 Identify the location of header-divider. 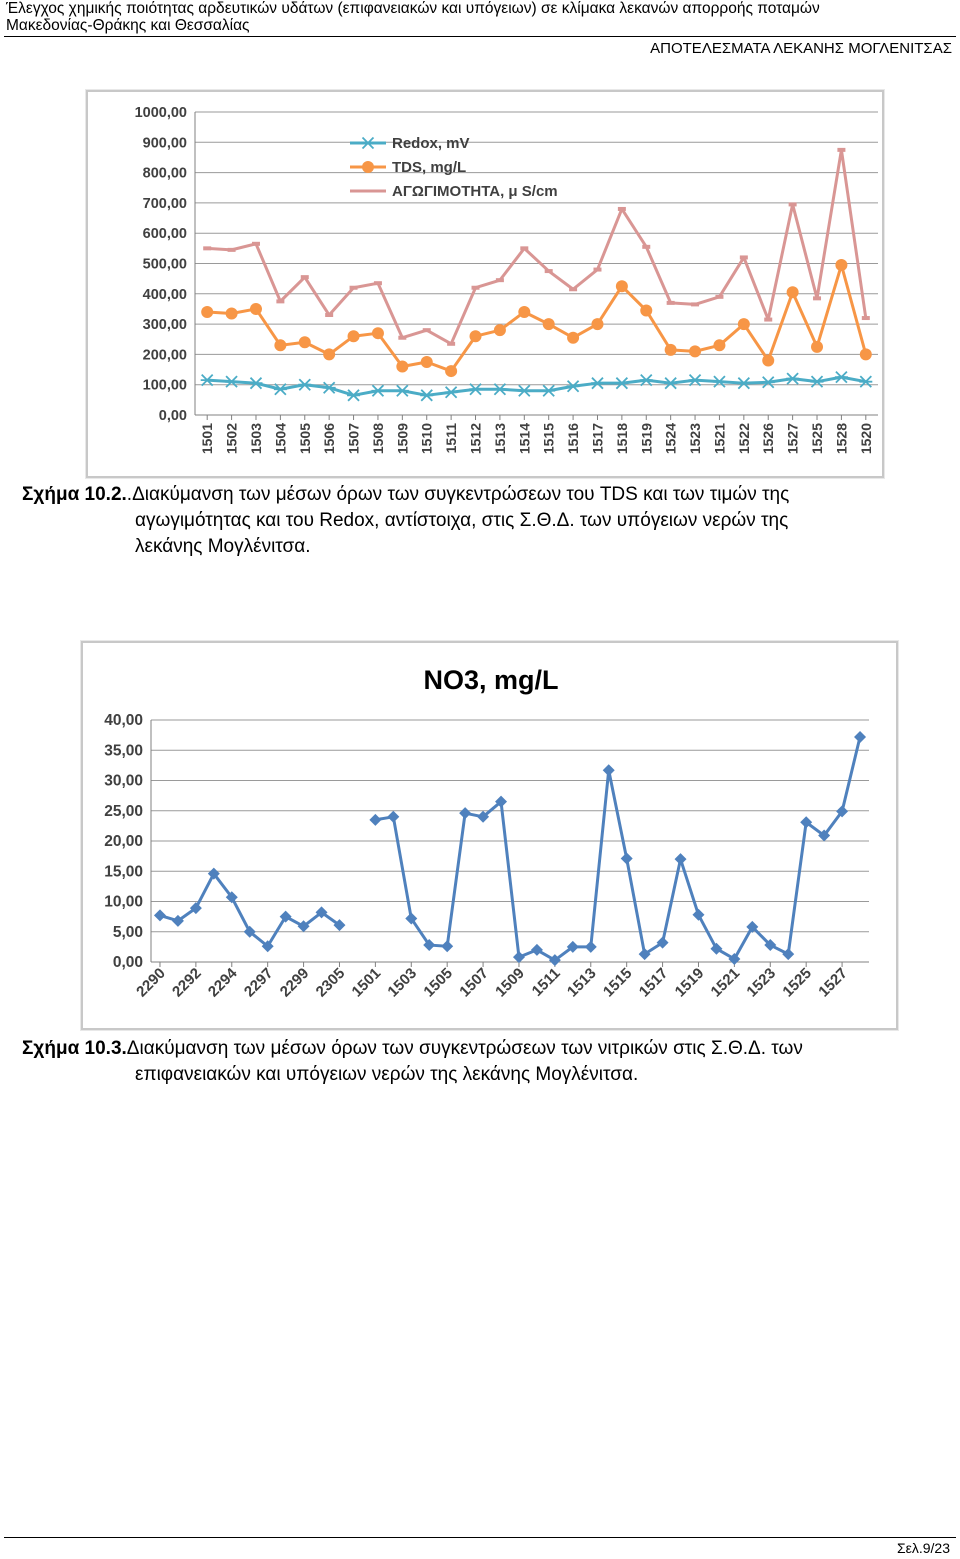
(480, 36).